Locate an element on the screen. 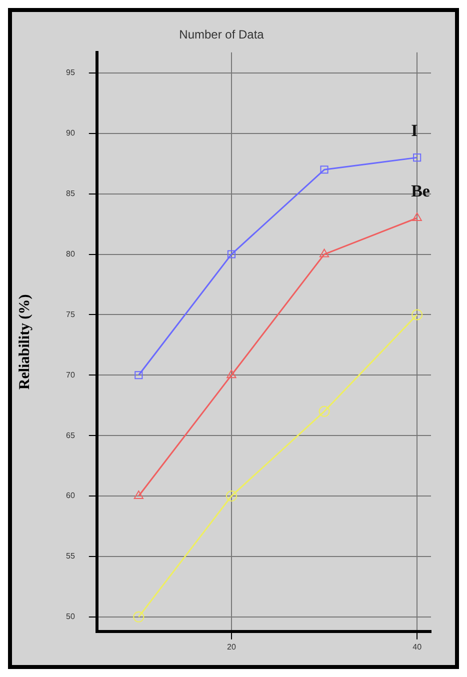 This screenshot has width=467, height=677. y-tick-label: 65 is located at coordinates (71, 435).